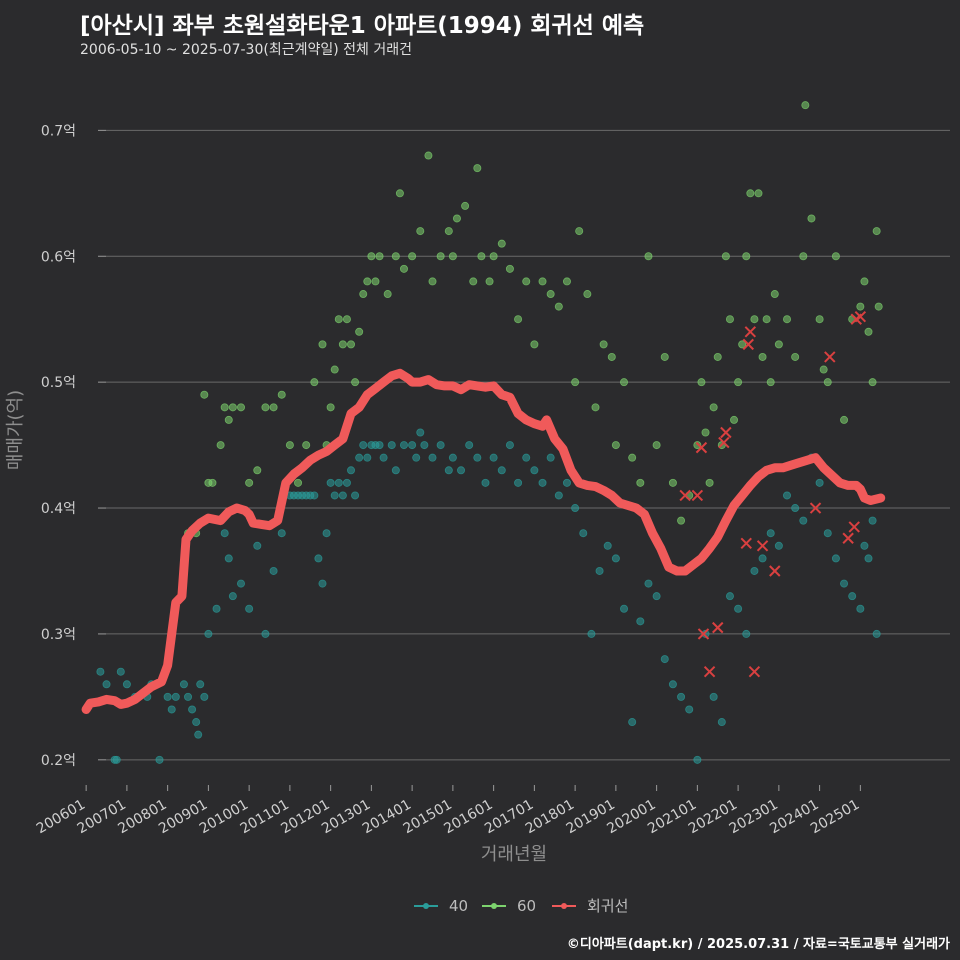 The height and width of the screenshot is (960, 960). Describe the element at coordinates (15, 430) in the screenshot. I see `y-axis-title: 매매가(억)` at that location.